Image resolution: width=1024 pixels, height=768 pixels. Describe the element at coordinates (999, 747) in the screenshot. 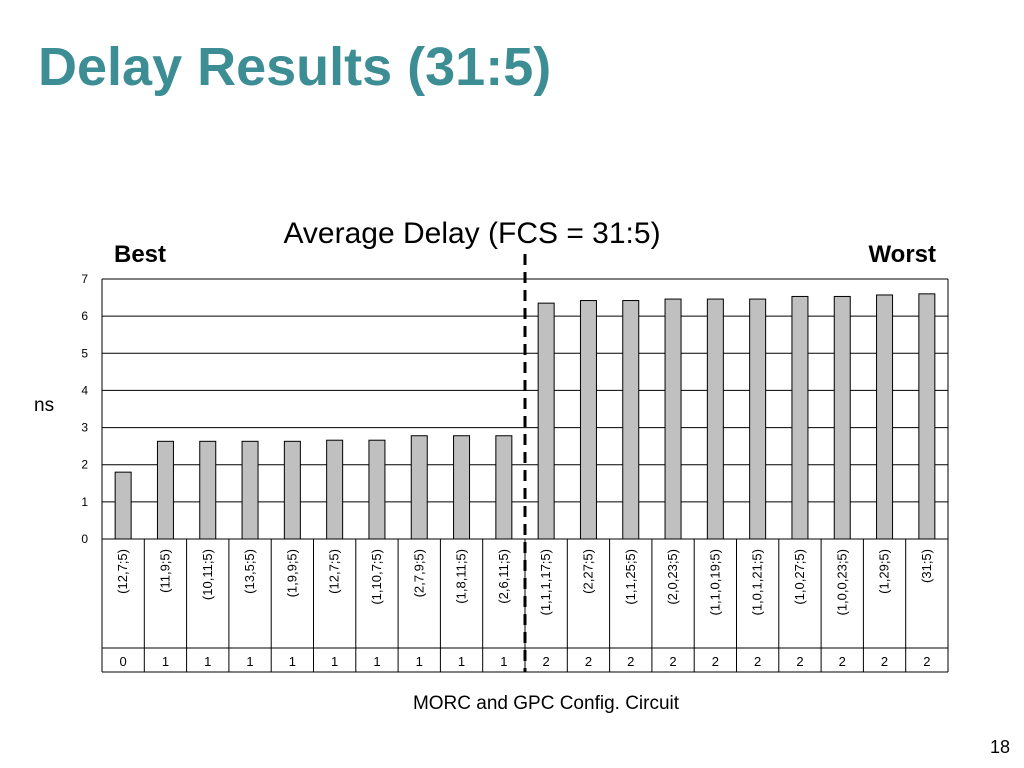

I see `page-number: 18` at that location.